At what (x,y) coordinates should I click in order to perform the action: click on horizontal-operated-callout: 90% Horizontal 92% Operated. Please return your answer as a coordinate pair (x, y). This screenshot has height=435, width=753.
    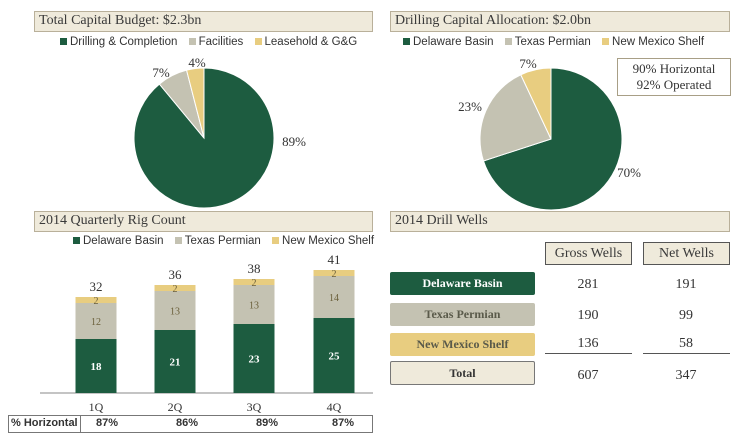
    Looking at the image, I should click on (674, 77).